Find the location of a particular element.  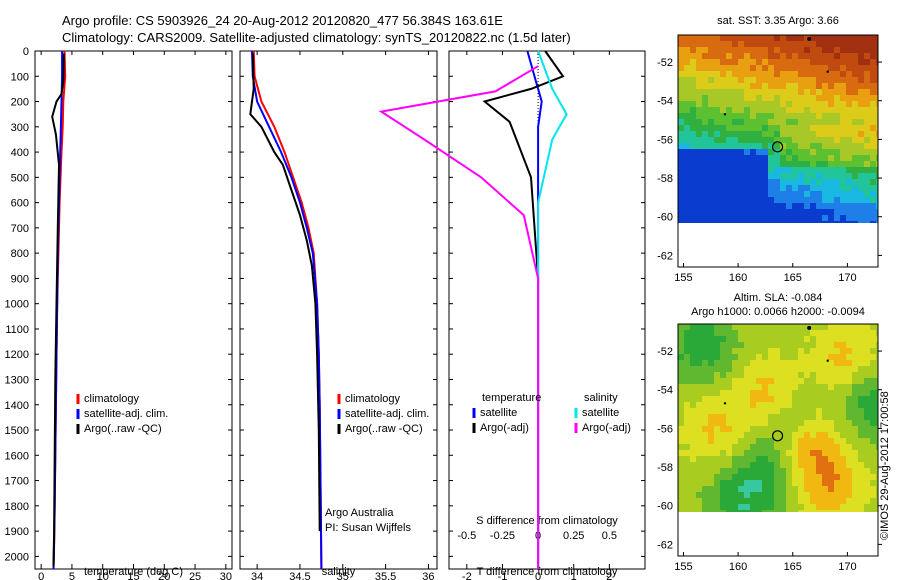

diff-xtick-label: -1 is located at coordinates (503, 575).